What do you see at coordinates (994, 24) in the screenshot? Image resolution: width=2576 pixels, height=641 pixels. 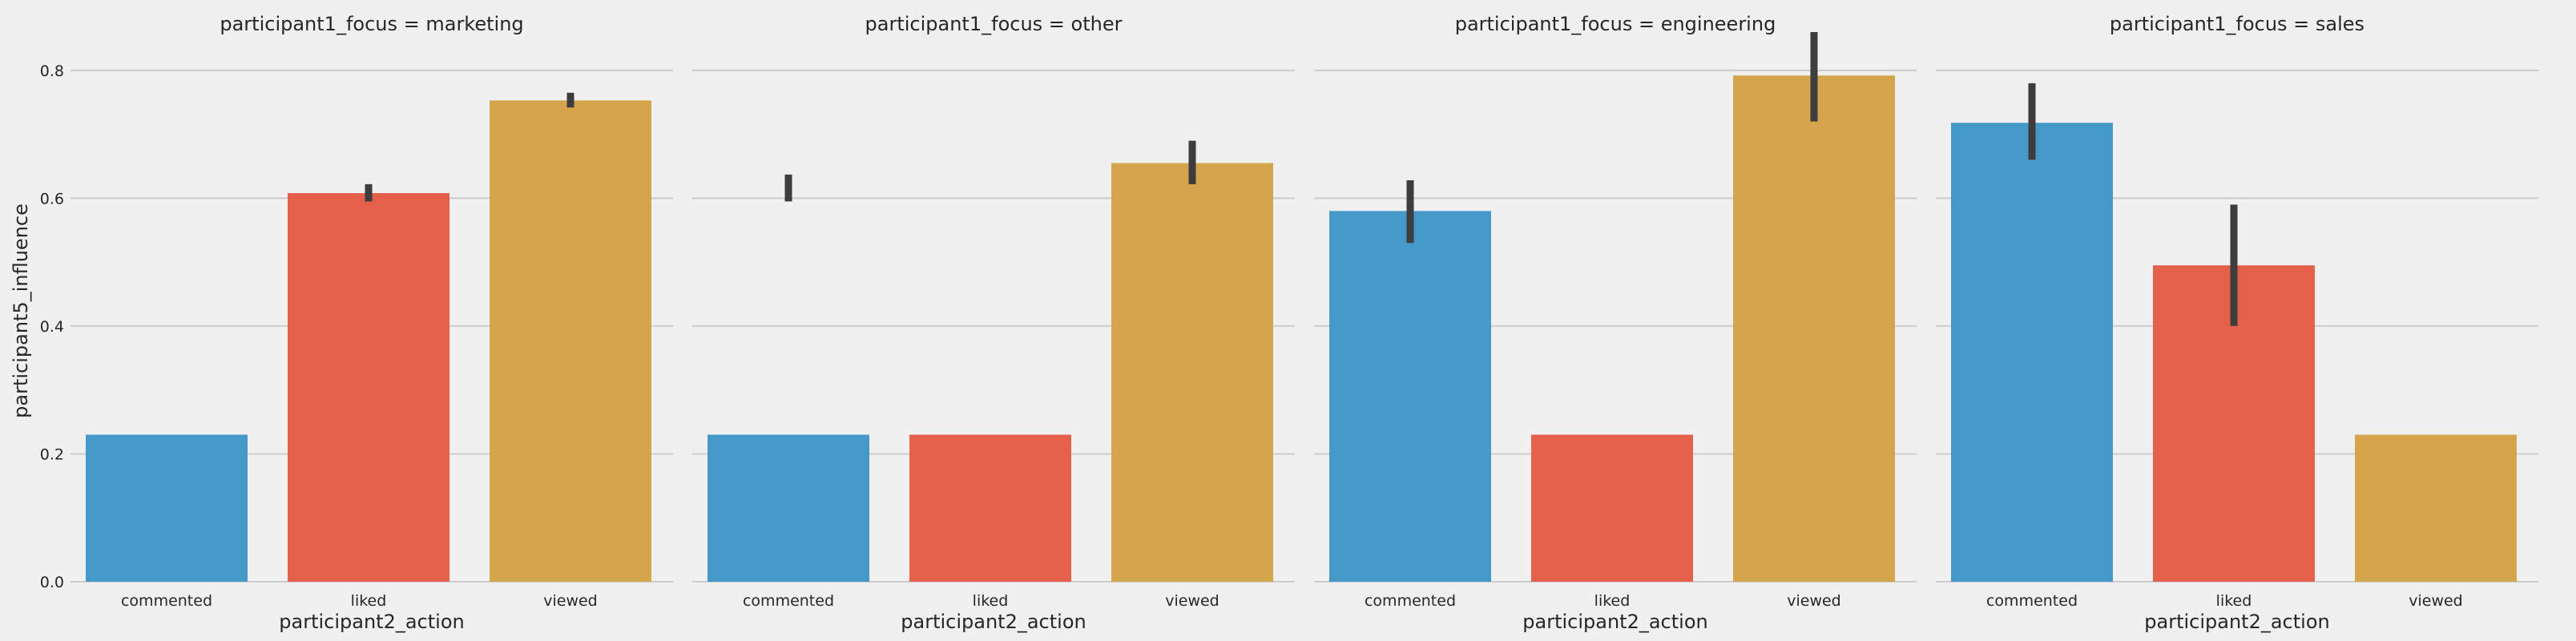 I see `facet-title: participant1_focus = other` at bounding box center [994, 24].